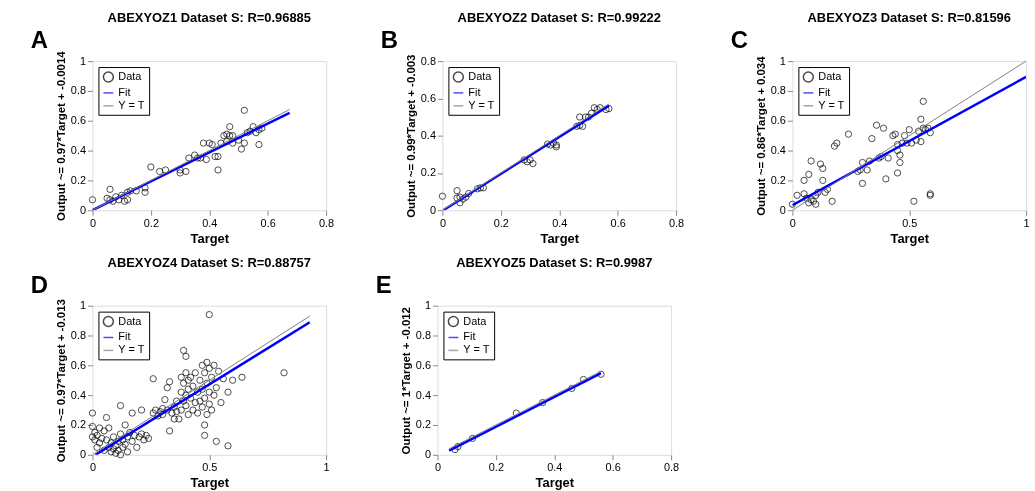  Describe the element at coordinates (124, 336) in the screenshot. I see `legend-label: Fit` at that location.